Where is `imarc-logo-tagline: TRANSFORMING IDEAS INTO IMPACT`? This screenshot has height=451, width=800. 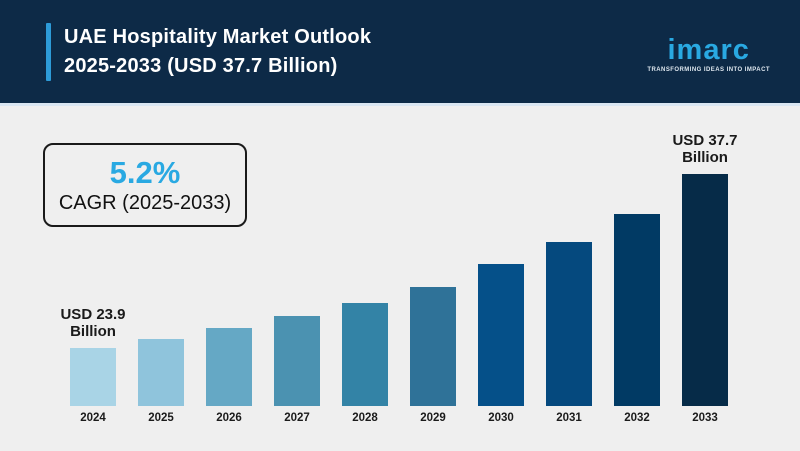
imarc-logo-tagline: TRANSFORMING IDEAS INTO IMPACT is located at coordinates (708, 69).